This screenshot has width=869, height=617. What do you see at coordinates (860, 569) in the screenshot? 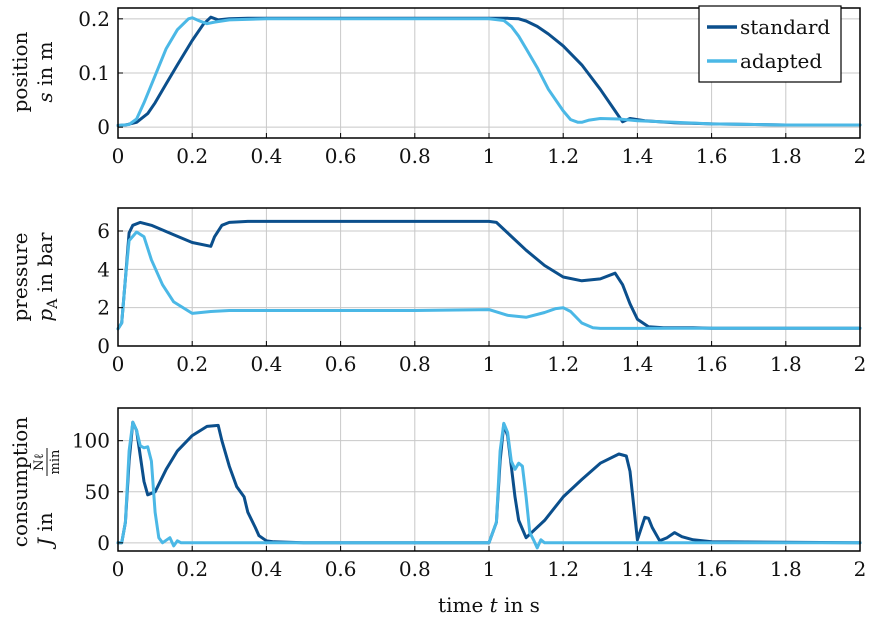
I see `consumption-xtick-label: 2` at bounding box center [860, 569].